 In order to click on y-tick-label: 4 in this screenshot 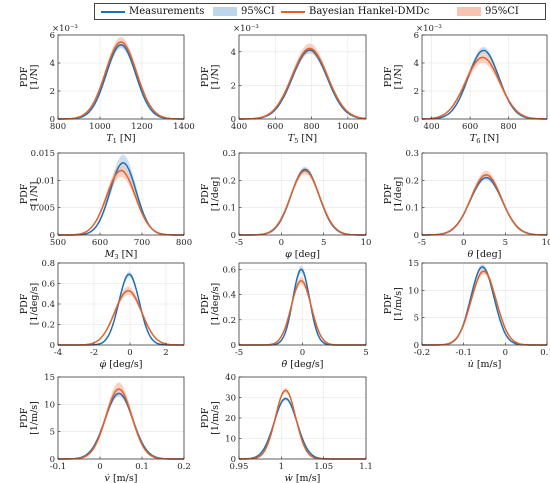, I will do `click(52, 64)`.